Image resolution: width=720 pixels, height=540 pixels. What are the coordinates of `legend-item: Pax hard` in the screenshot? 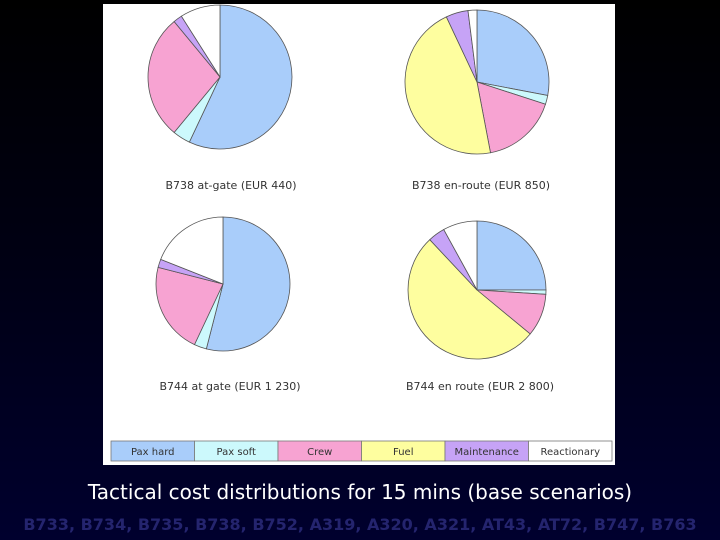 It's located at (152, 451).